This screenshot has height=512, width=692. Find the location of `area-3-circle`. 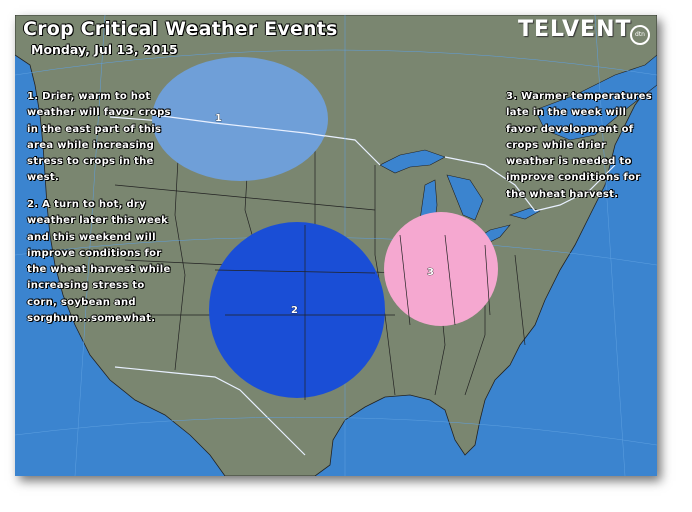

area-3-circle is located at coordinates (441, 269).